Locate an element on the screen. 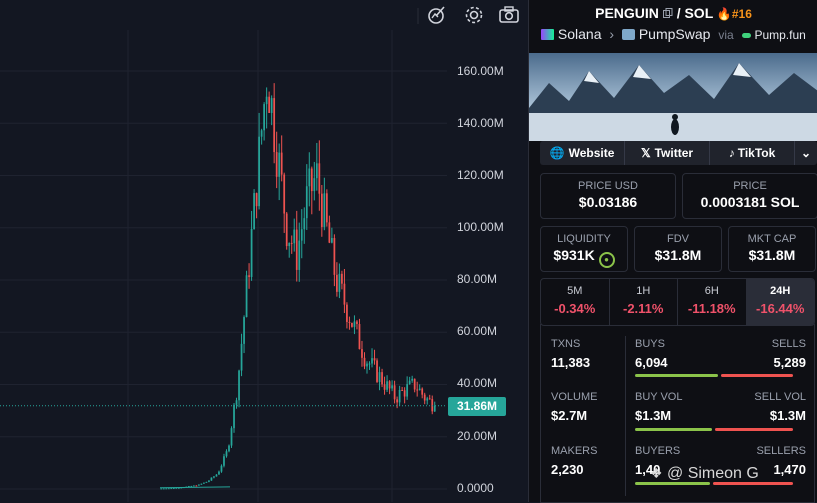 The image size is (817, 503). liquidity-value: $931K is located at coordinates (574, 255).